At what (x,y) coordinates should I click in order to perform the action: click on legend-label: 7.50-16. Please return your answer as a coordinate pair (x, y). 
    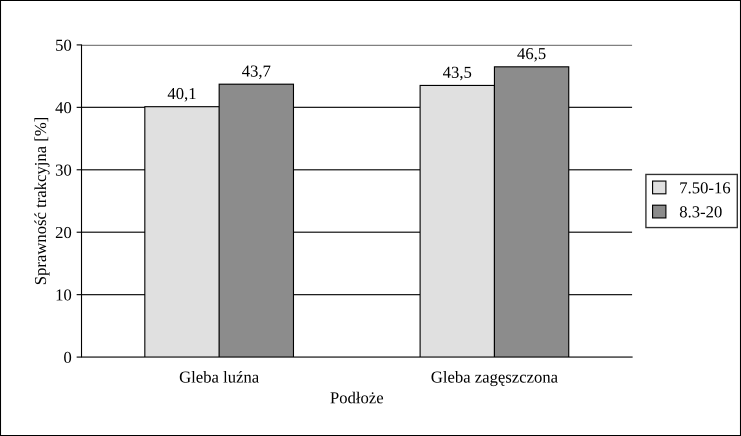
    Looking at the image, I should click on (705, 188).